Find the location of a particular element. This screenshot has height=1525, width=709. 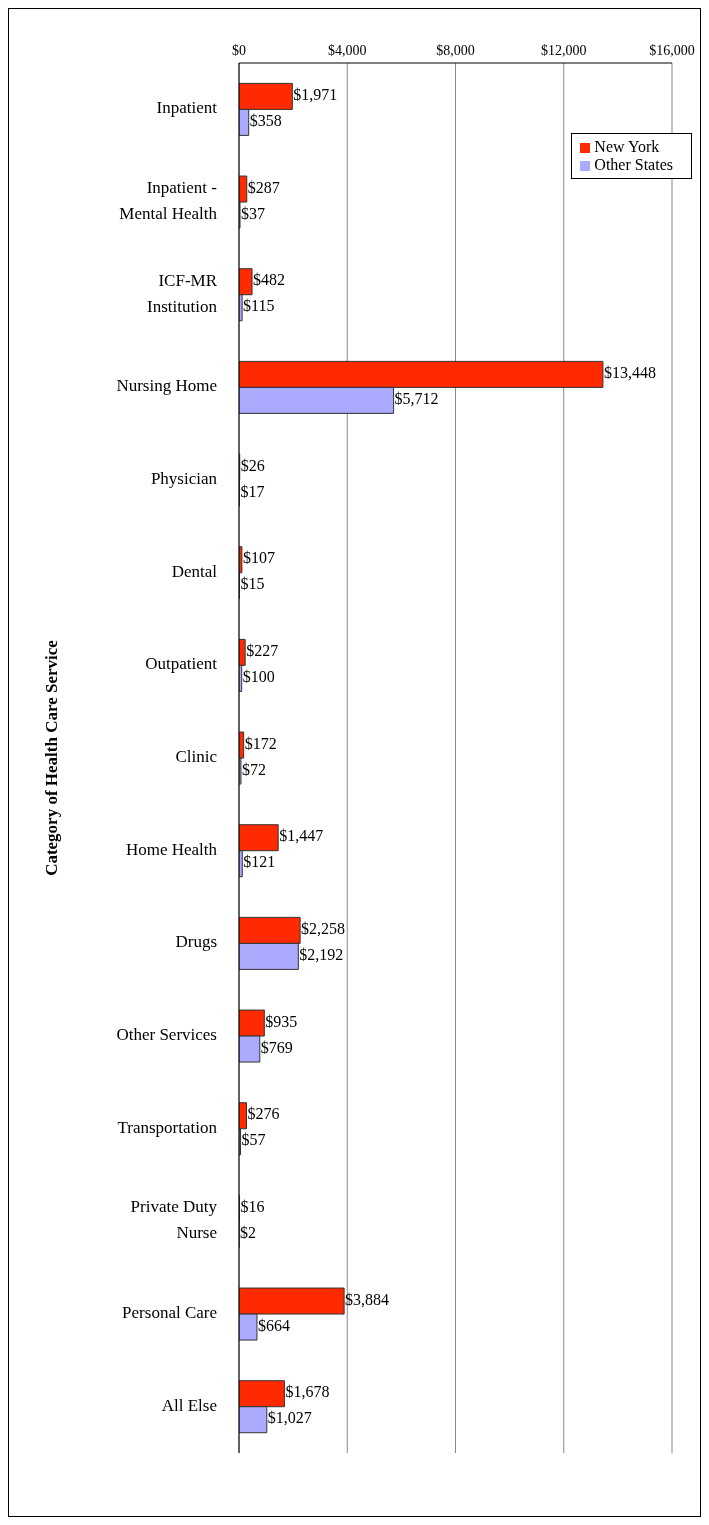

data-label: $1,027 is located at coordinates (289, 1418).